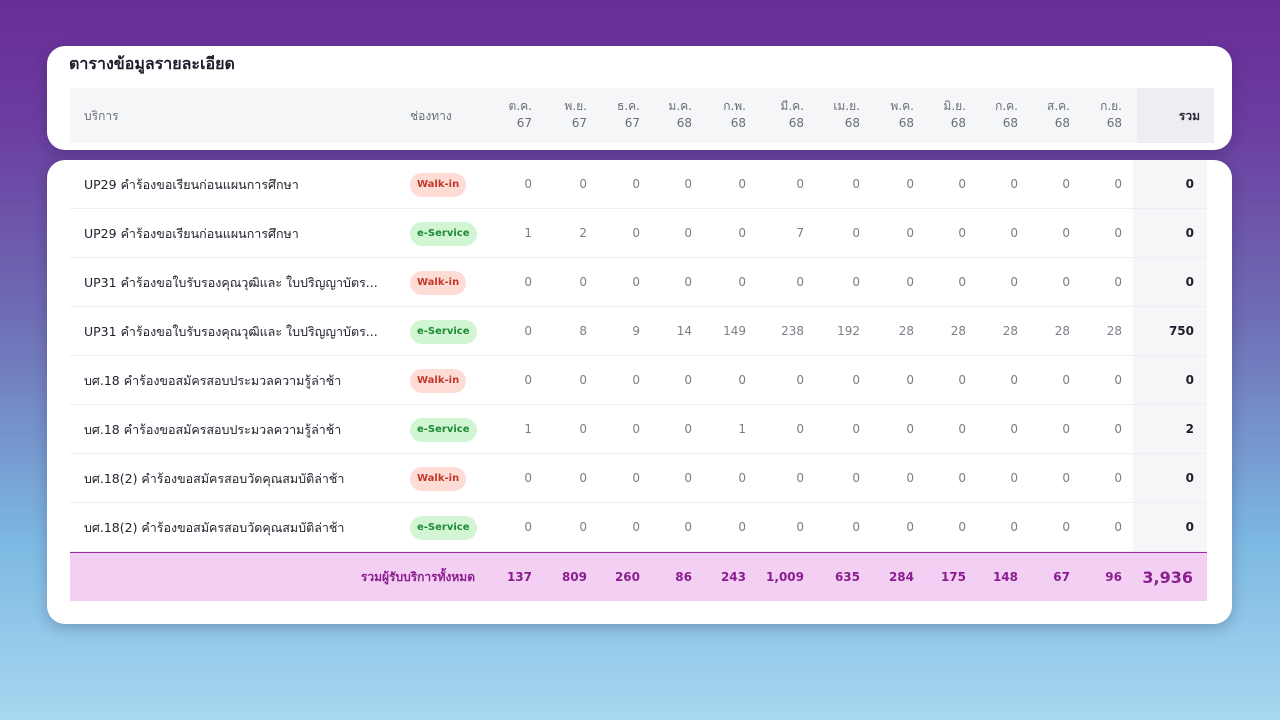 The width and height of the screenshot is (1280, 720). Describe the element at coordinates (680, 114) in the screenshot. I see `column-header-month: ม.ค. 68` at that location.